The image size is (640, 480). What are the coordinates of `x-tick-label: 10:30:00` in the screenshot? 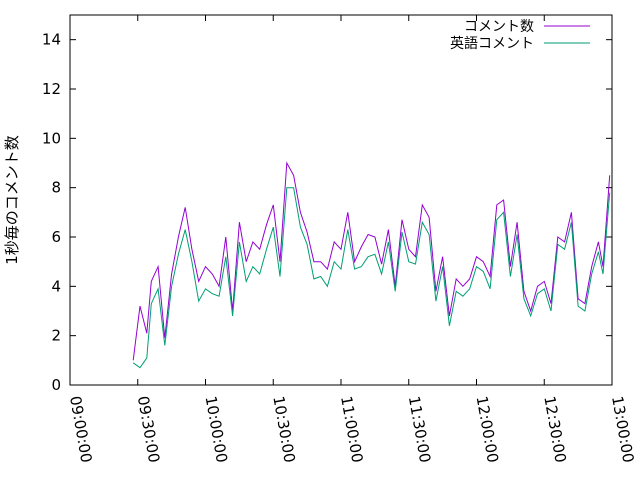 It's located at (283, 429).